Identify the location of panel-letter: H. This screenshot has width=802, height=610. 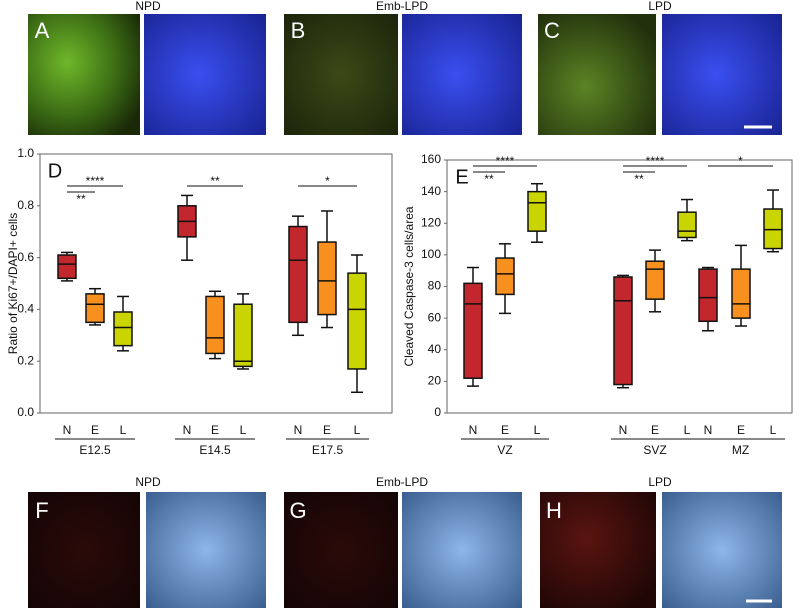
(554, 510).